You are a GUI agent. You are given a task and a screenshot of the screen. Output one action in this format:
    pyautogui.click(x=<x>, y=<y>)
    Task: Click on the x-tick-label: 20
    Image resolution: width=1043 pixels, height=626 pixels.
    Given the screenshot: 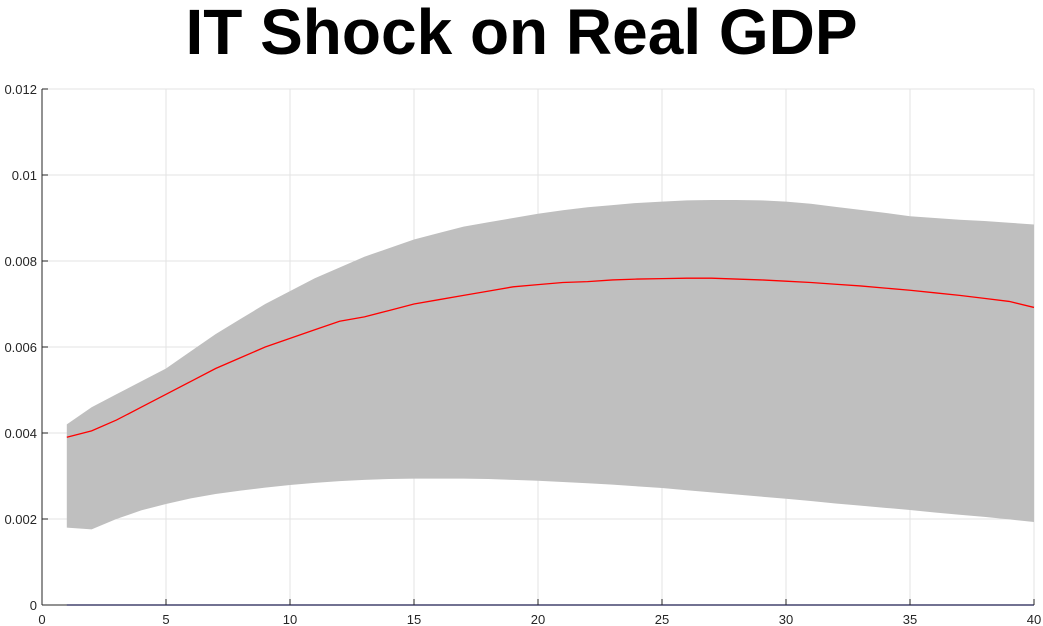 What is the action you would take?
    pyautogui.click(x=538, y=619)
    